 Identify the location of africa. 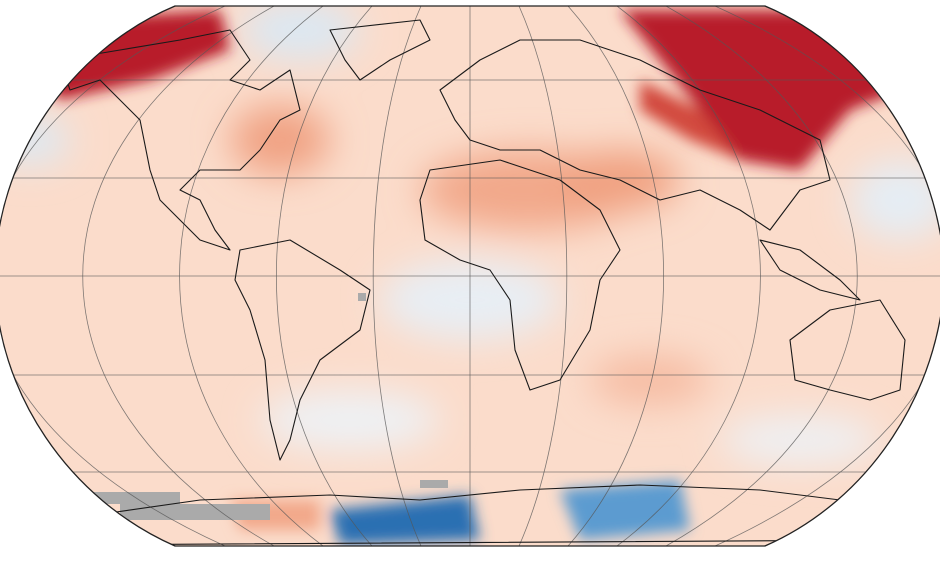
(520, 275).